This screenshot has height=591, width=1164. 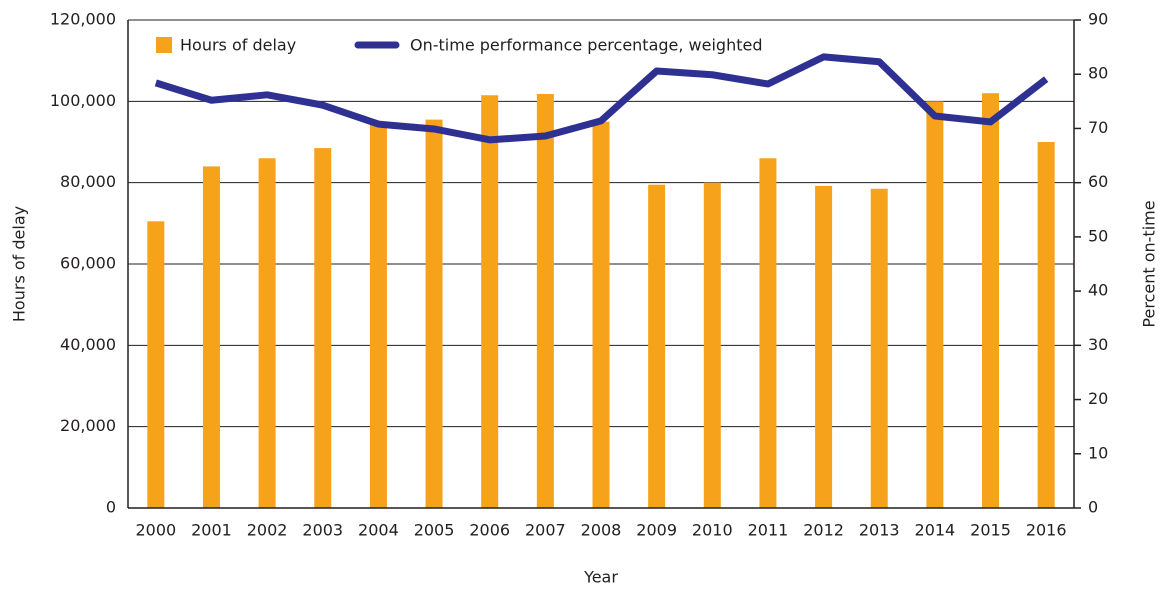 What do you see at coordinates (1098, 398) in the screenshot?
I see `y2-tick-label: 20` at bounding box center [1098, 398].